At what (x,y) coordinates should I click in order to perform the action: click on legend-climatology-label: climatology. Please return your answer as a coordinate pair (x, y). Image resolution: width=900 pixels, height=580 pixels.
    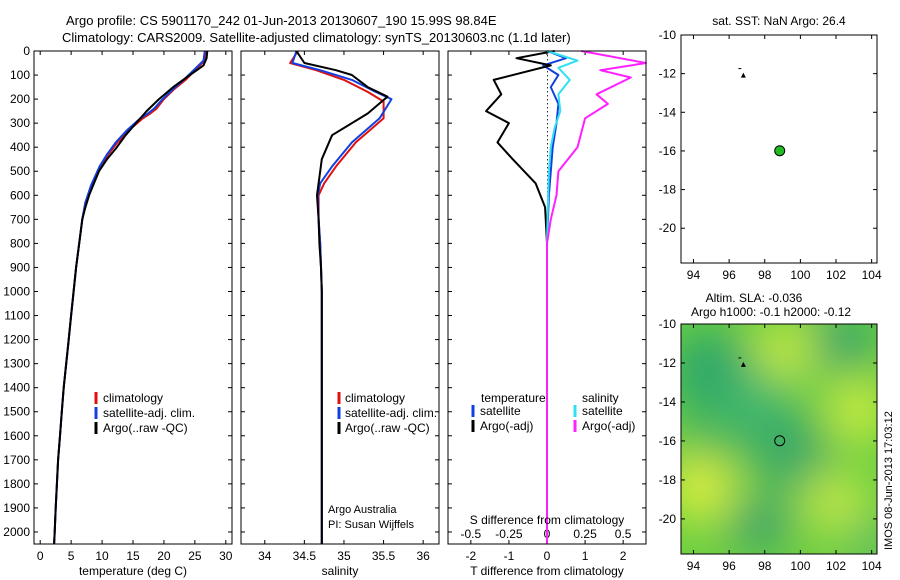
    Looking at the image, I should click on (133, 398).